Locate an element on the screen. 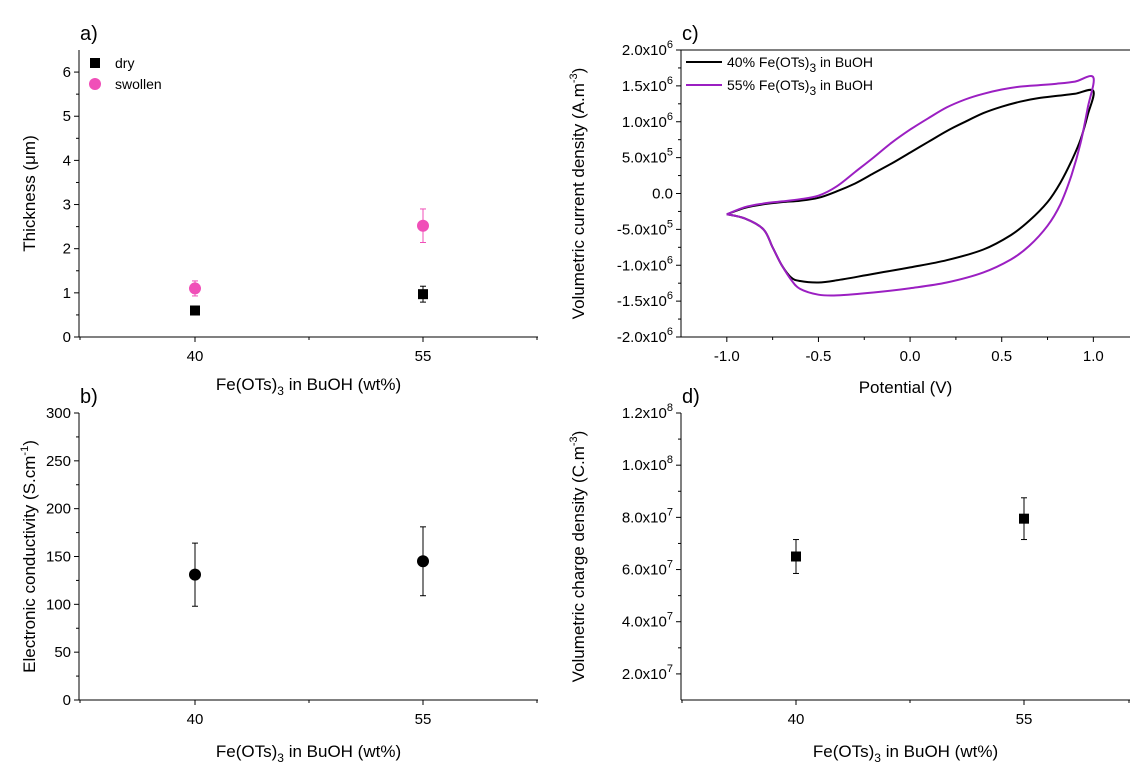 Image resolution: width=1132 pixels, height=763 pixels. y-axis-title: Volumetric charge density (C.m-3) is located at coordinates (578, 557).